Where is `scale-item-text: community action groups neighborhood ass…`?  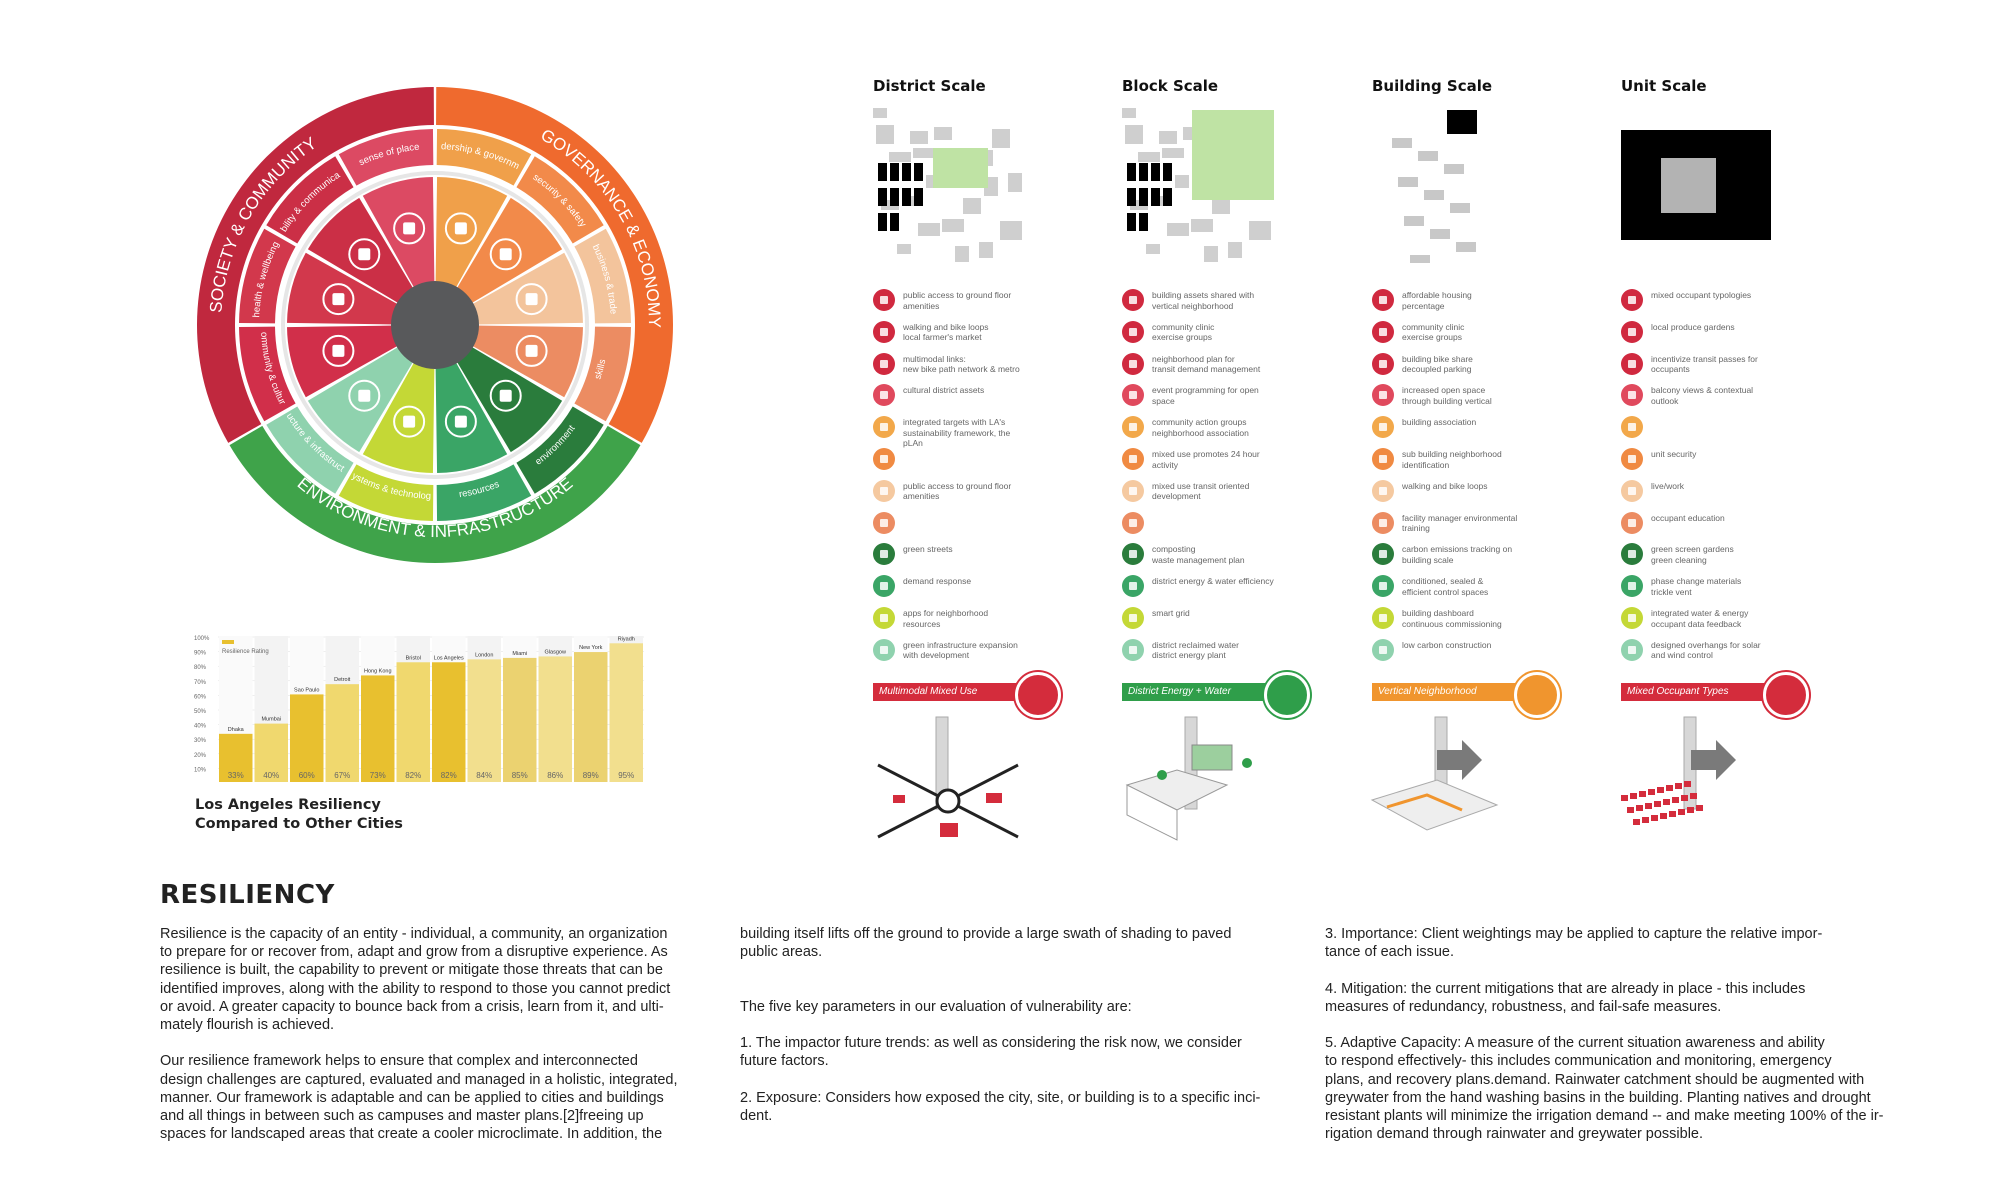
scale-item-text: community action groups neighborhood ass… is located at coordinates (1200, 427).